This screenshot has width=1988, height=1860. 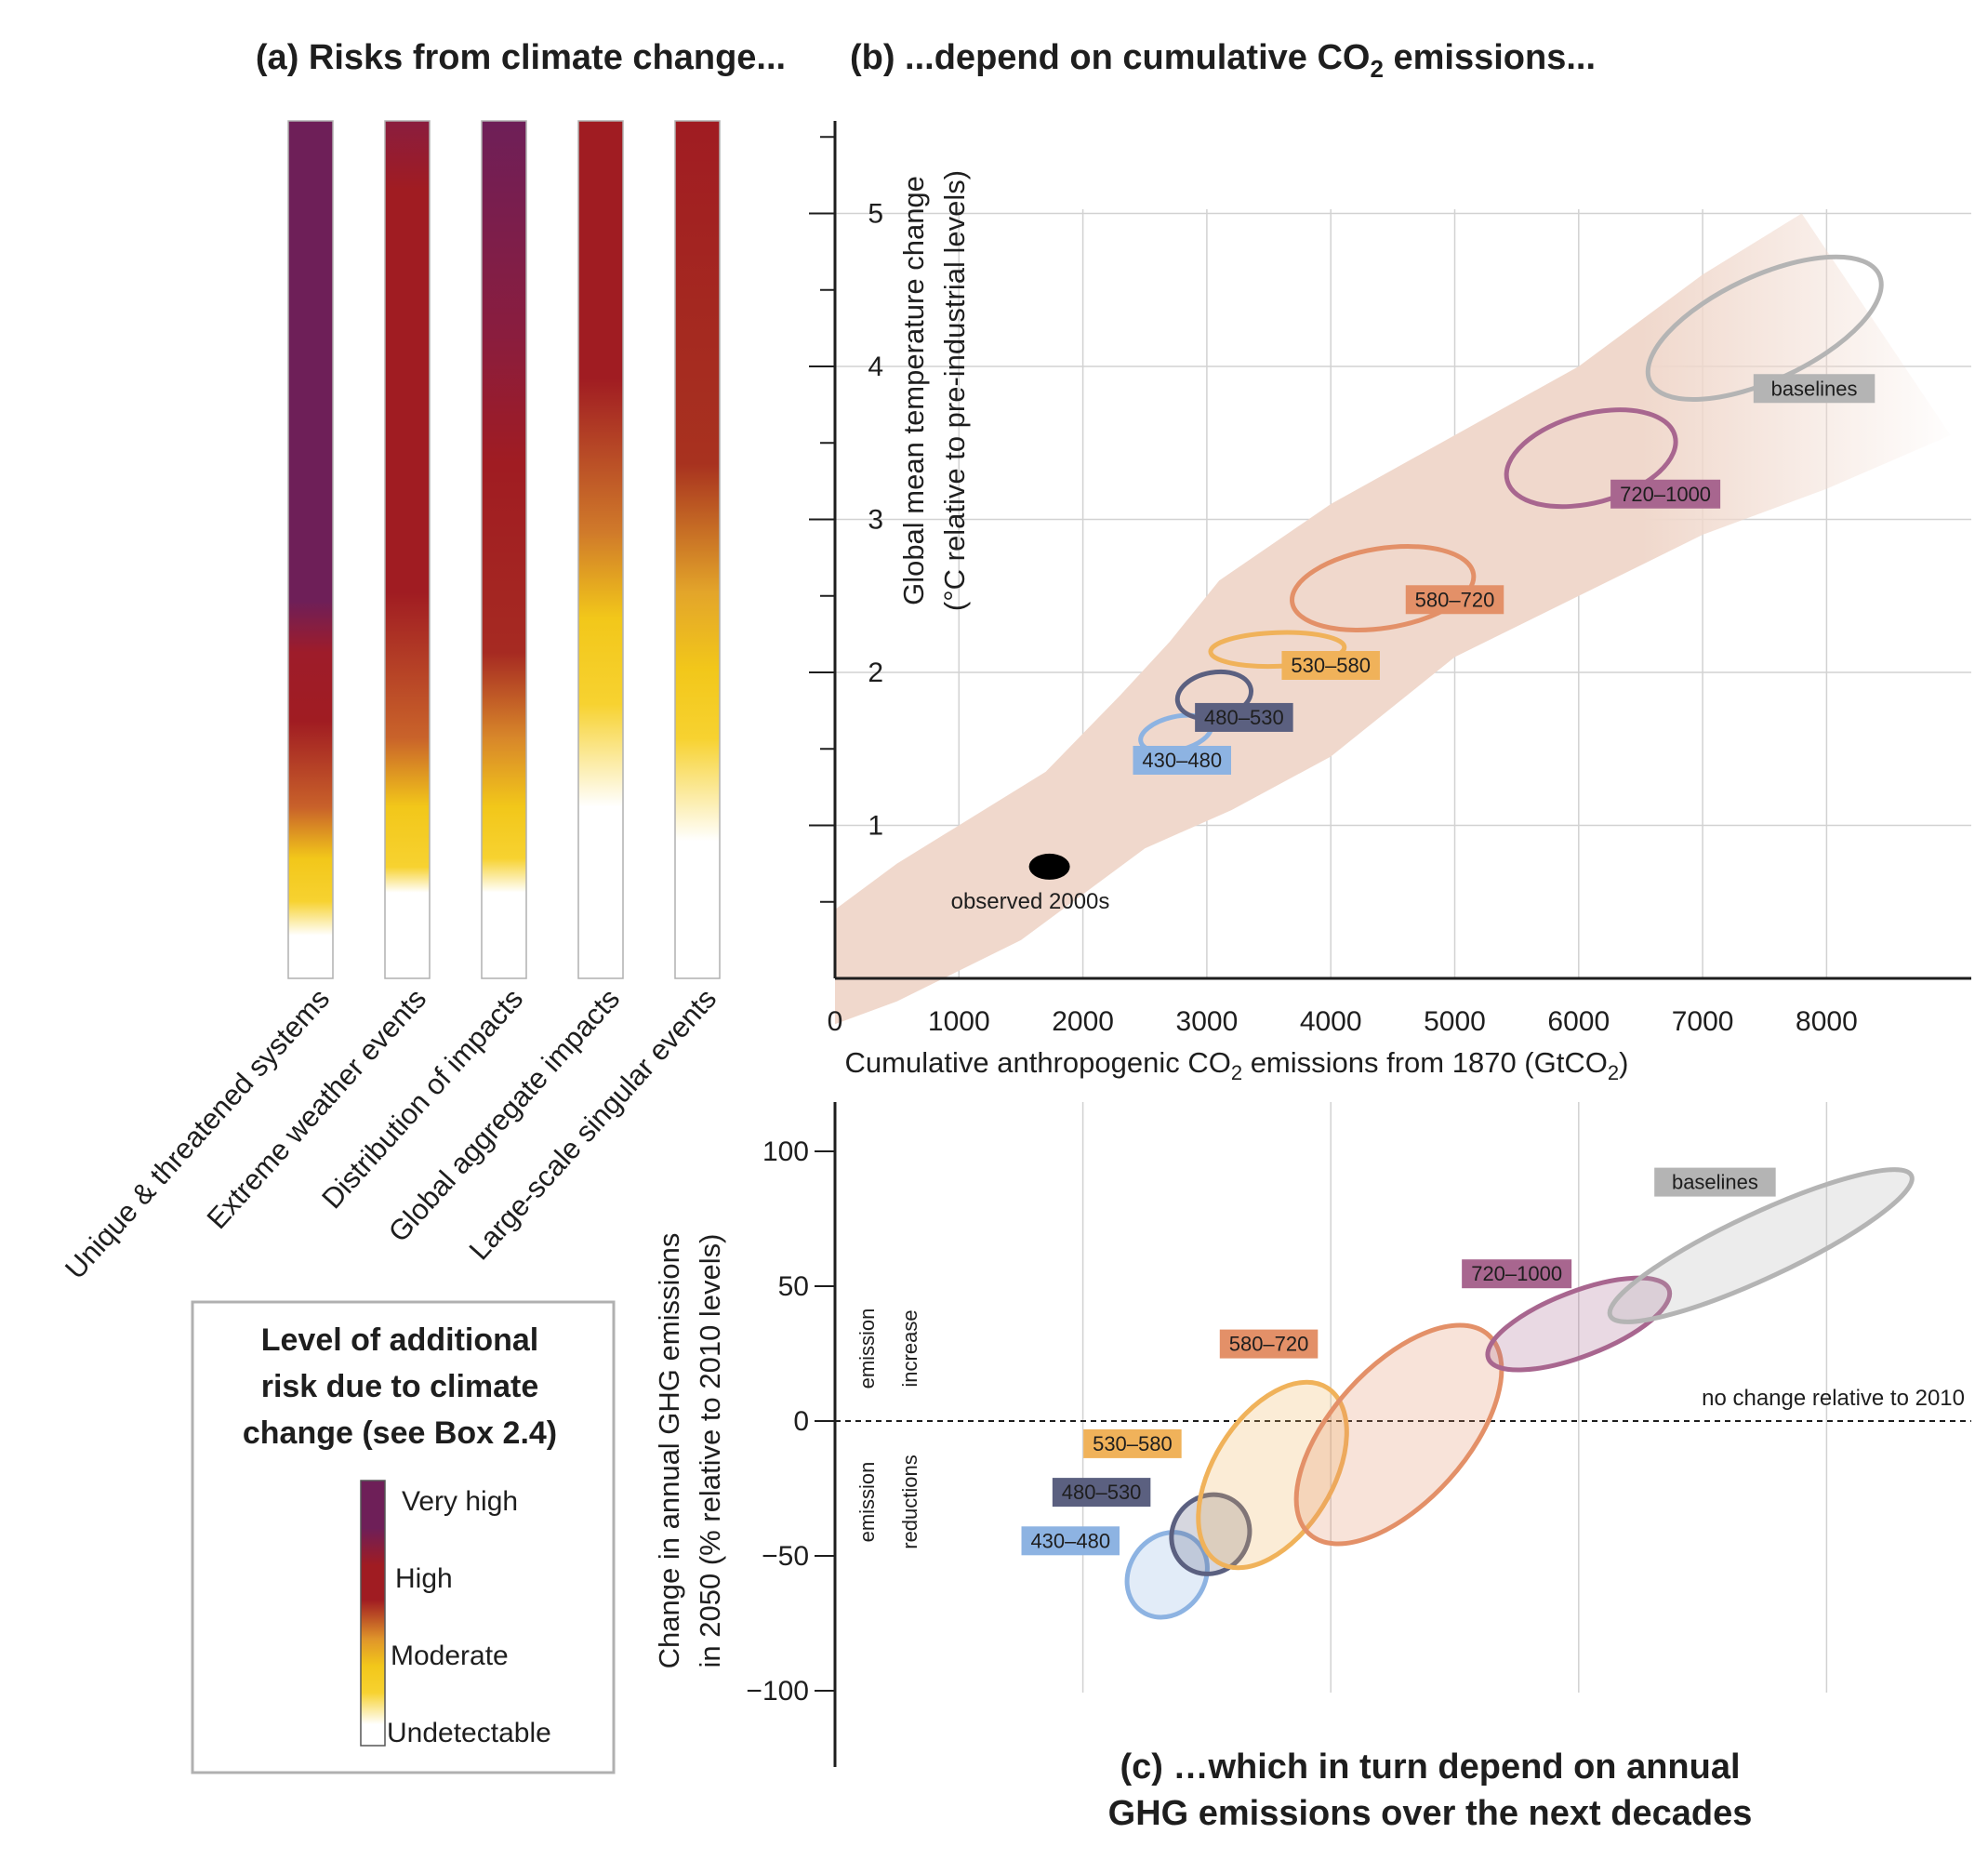 I want to click on emission-increase-label: emission increase, so click(x=888, y=1349).